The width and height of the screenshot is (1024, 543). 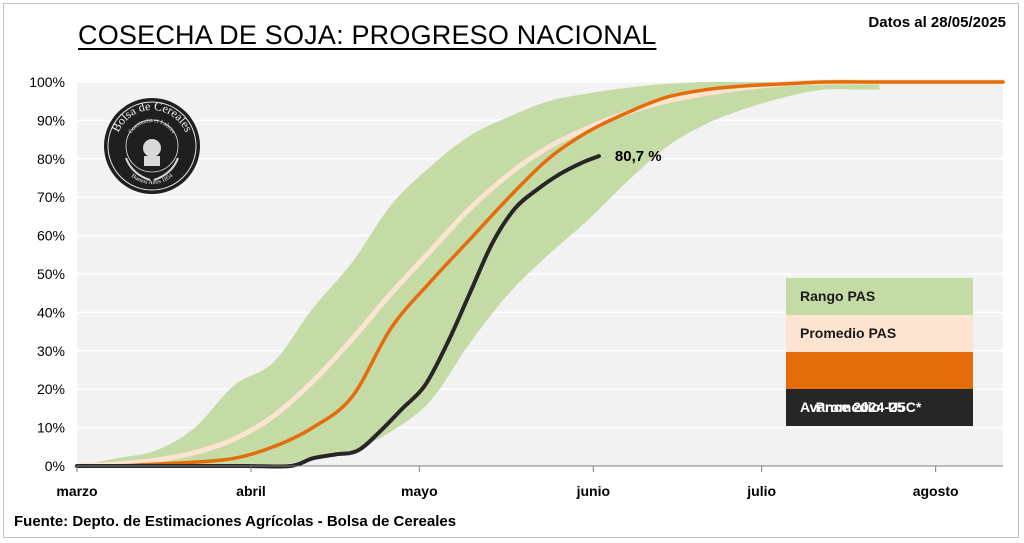 What do you see at coordinates (937, 22) in the screenshot?
I see `data-date-note: Datos al 28/05/2025` at bounding box center [937, 22].